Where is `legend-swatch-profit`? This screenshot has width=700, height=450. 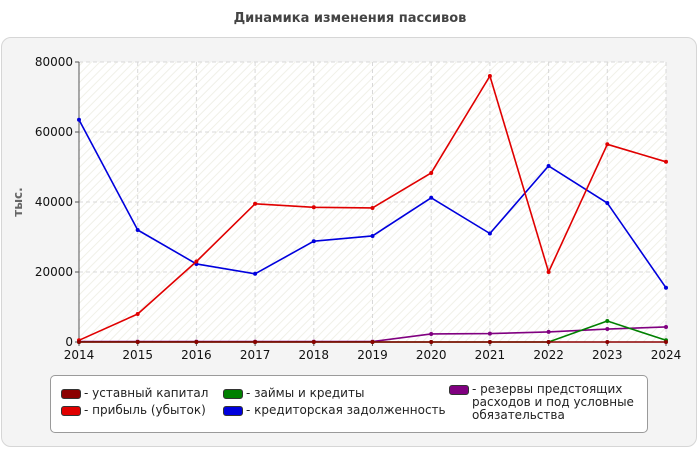 legend-swatch-profit is located at coordinates (71, 411).